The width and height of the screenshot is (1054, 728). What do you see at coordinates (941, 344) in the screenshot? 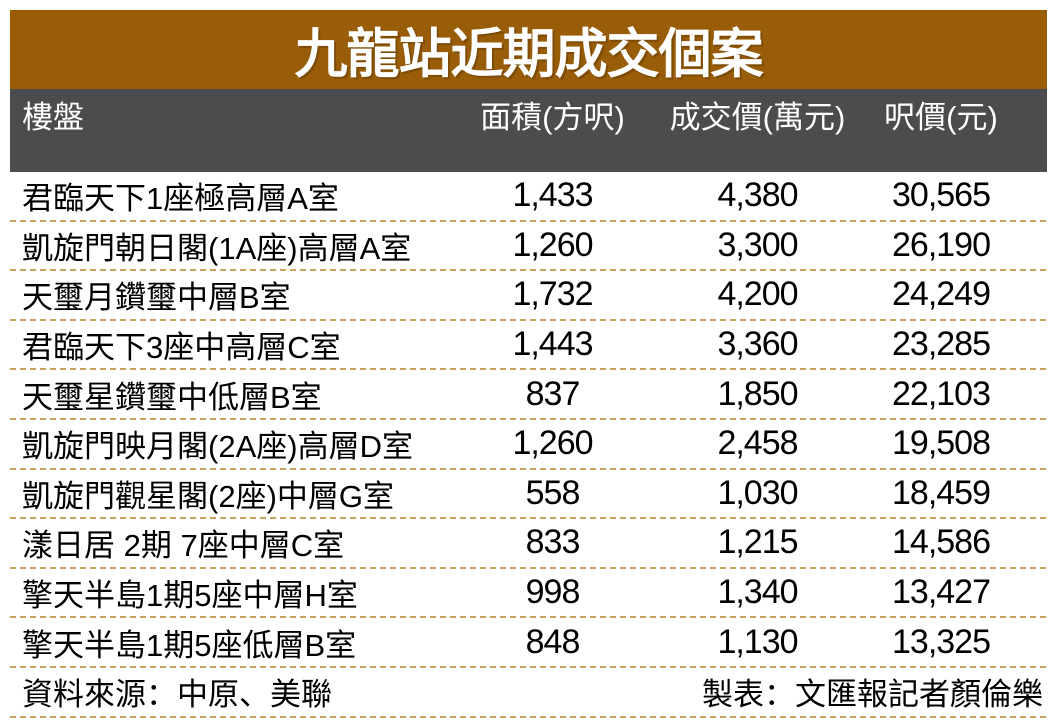
I see `psf-value: 23,285` at bounding box center [941, 344].